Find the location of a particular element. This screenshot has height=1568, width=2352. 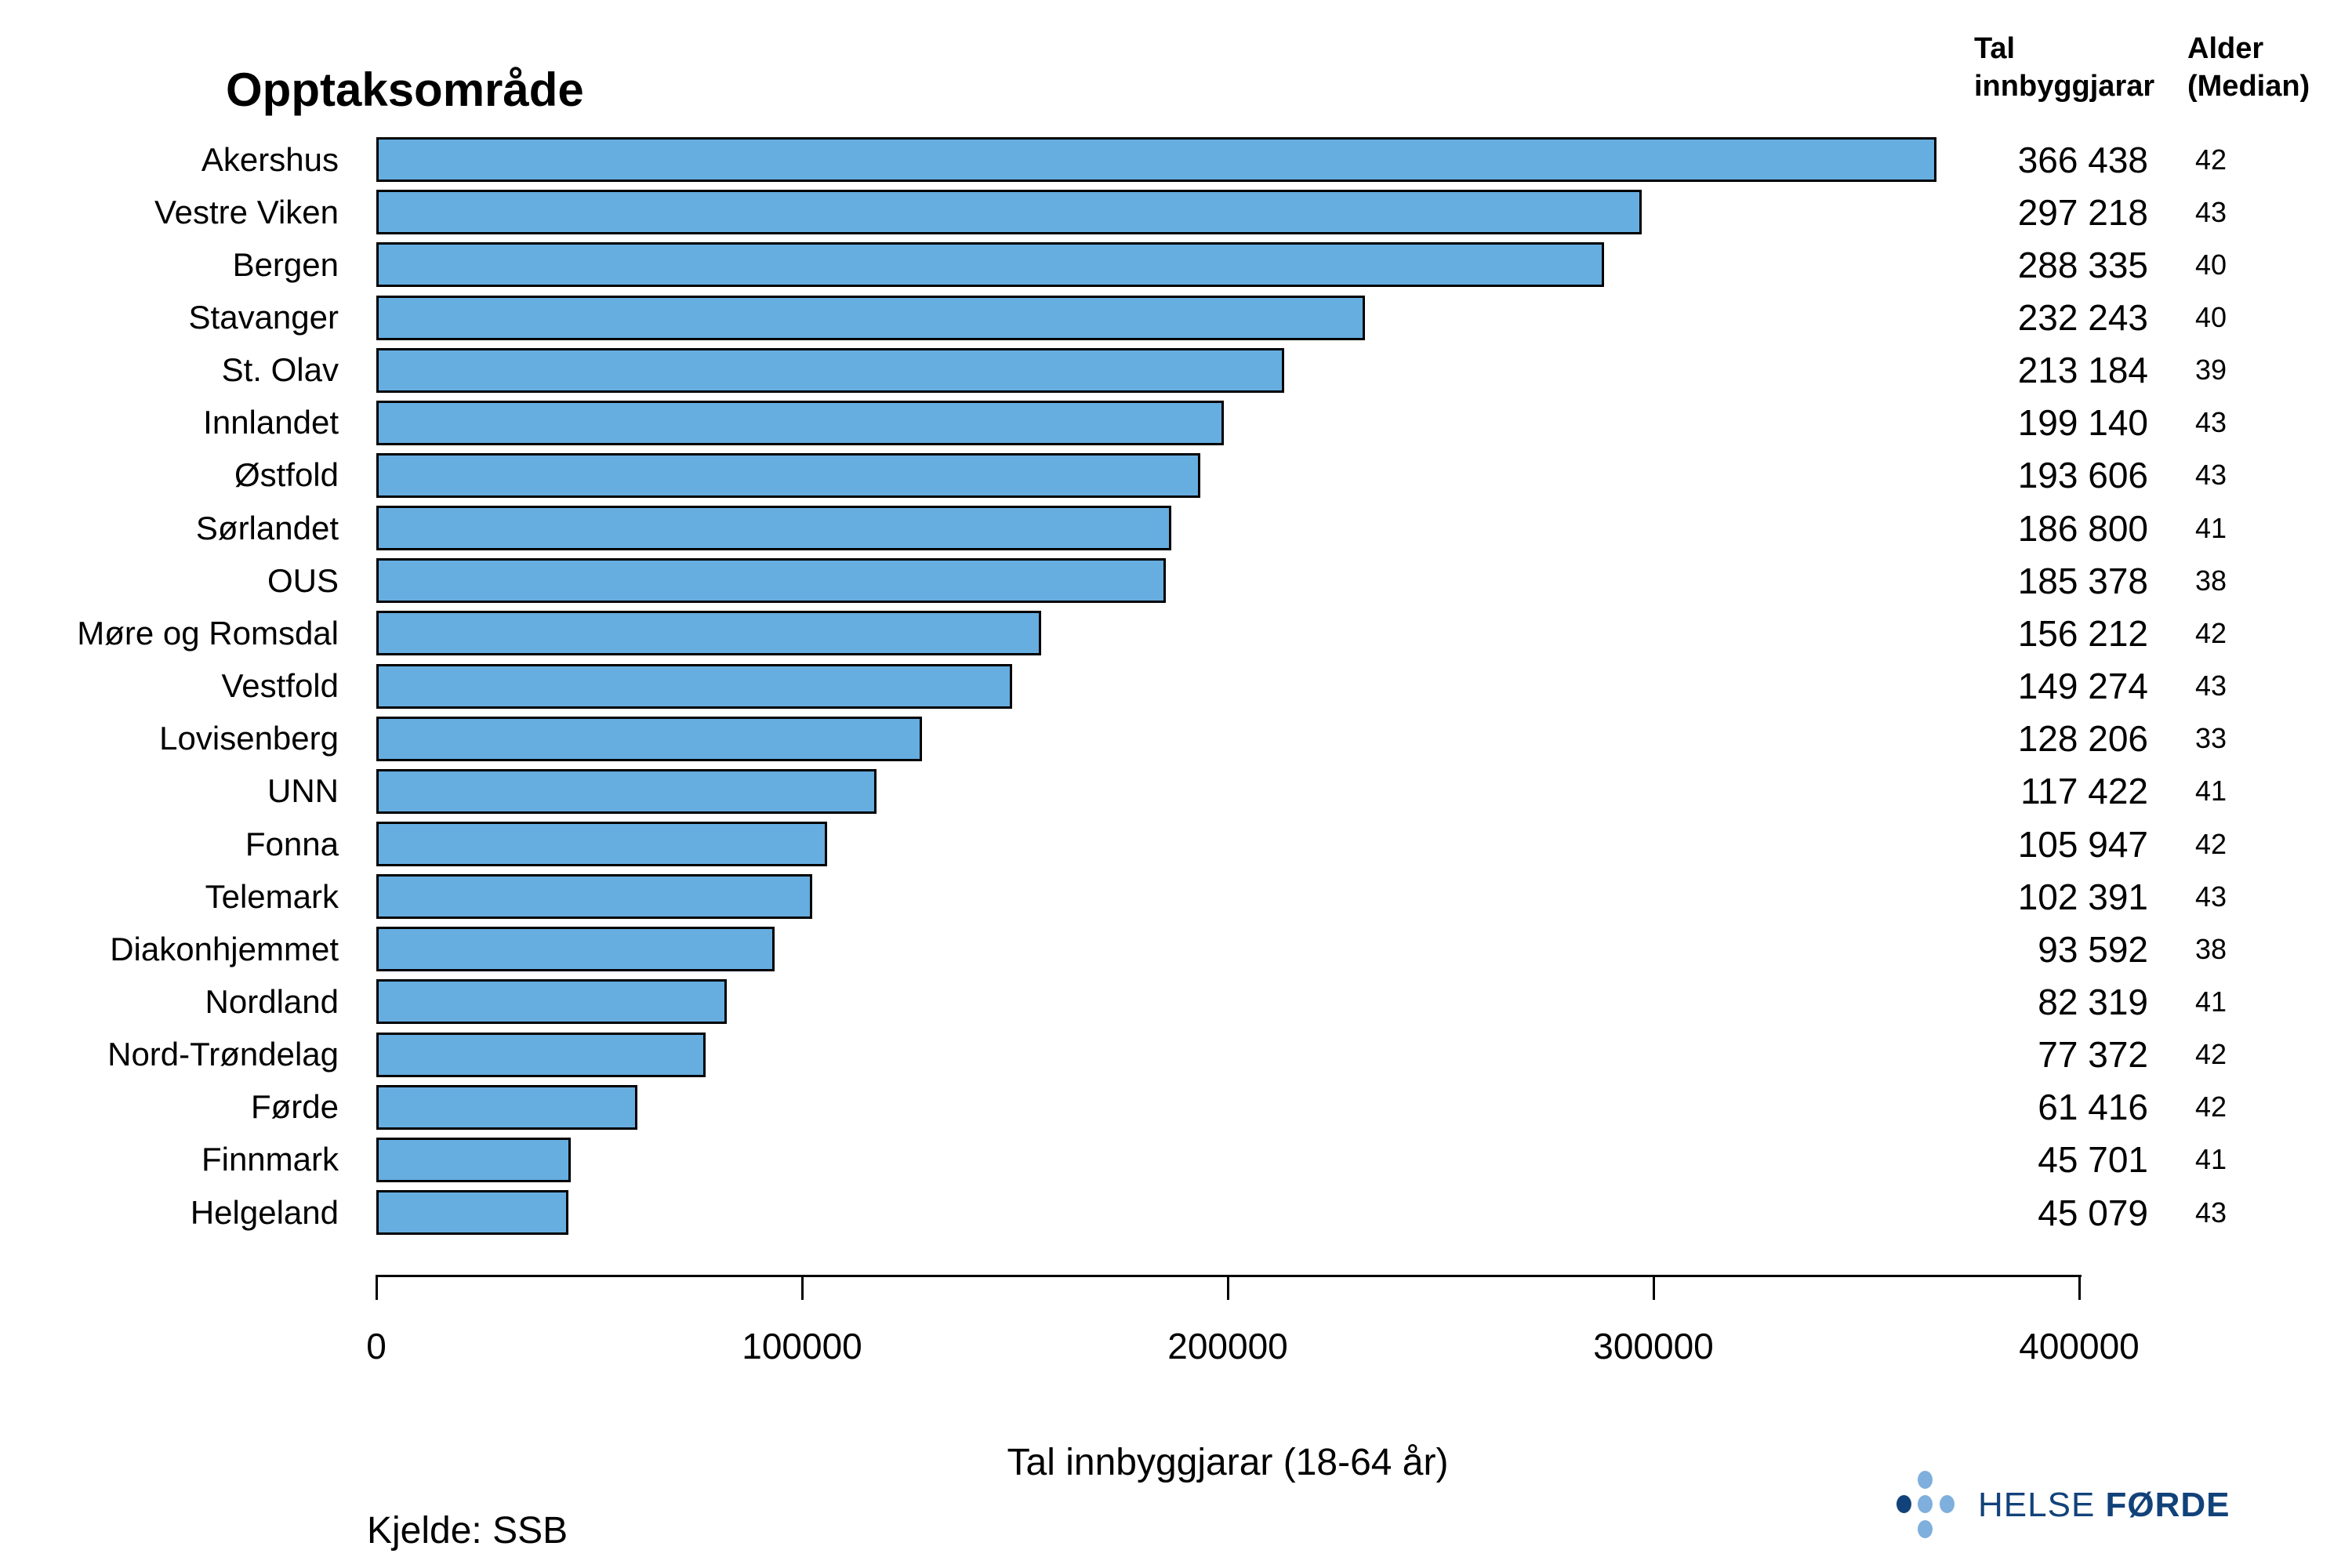

category-label: UNN is located at coordinates (303, 791).